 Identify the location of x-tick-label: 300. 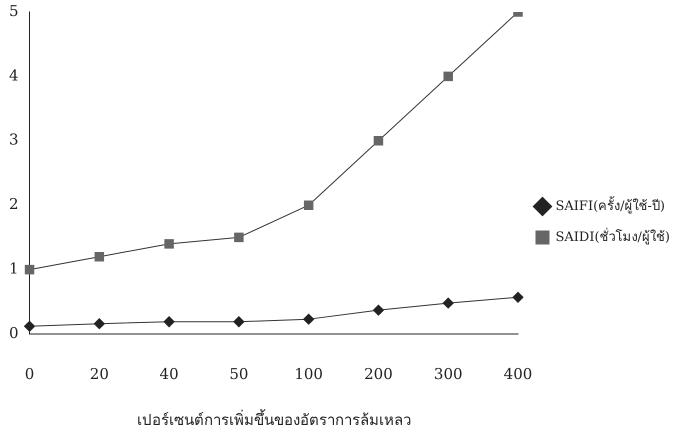
(448, 373).